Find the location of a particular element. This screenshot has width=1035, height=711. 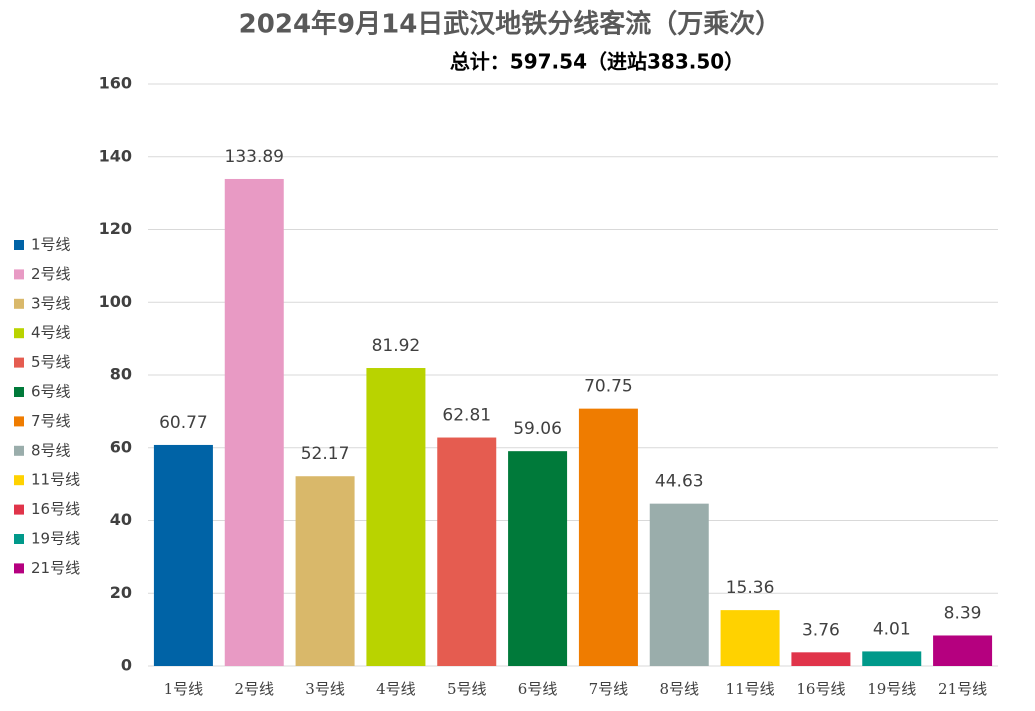

x-tick-label: 2号线 is located at coordinates (254, 689).